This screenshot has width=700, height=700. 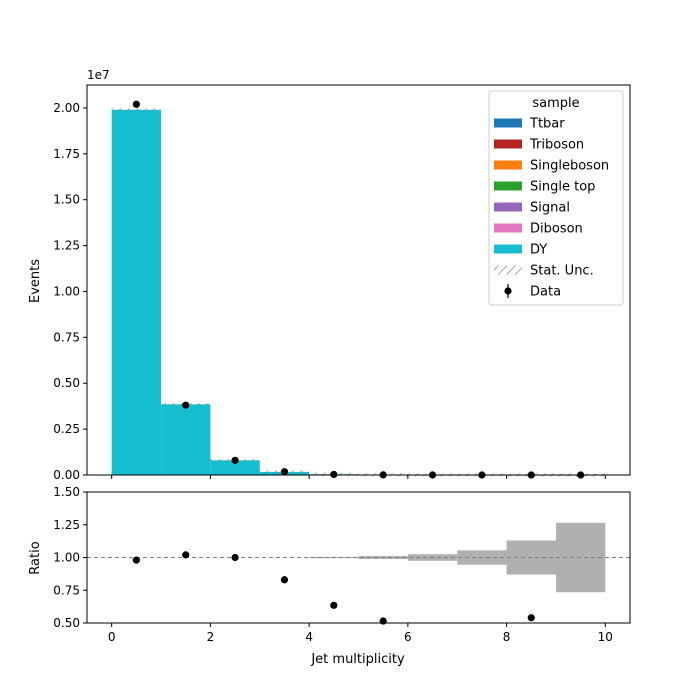 I want to click on legend-swatch-stat-unc, so click(x=508, y=270).